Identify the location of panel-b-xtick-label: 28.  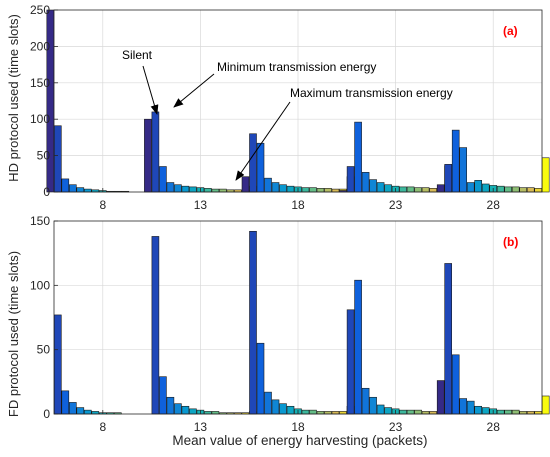
(494, 427).